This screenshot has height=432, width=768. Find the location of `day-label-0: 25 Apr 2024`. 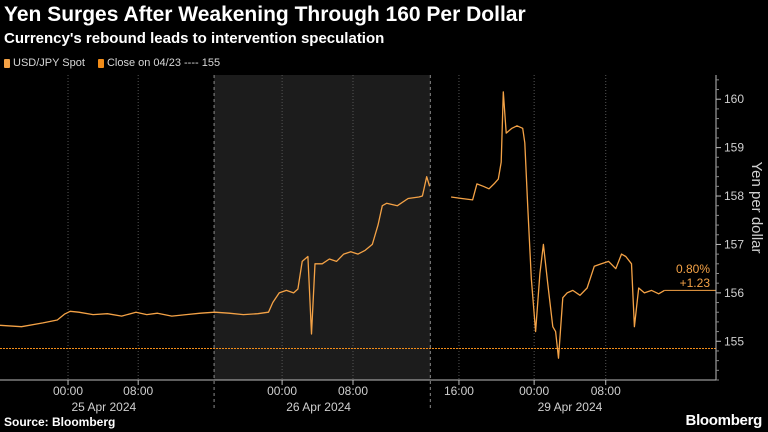

day-label-0: 25 Apr 2024 is located at coordinates (103, 407).